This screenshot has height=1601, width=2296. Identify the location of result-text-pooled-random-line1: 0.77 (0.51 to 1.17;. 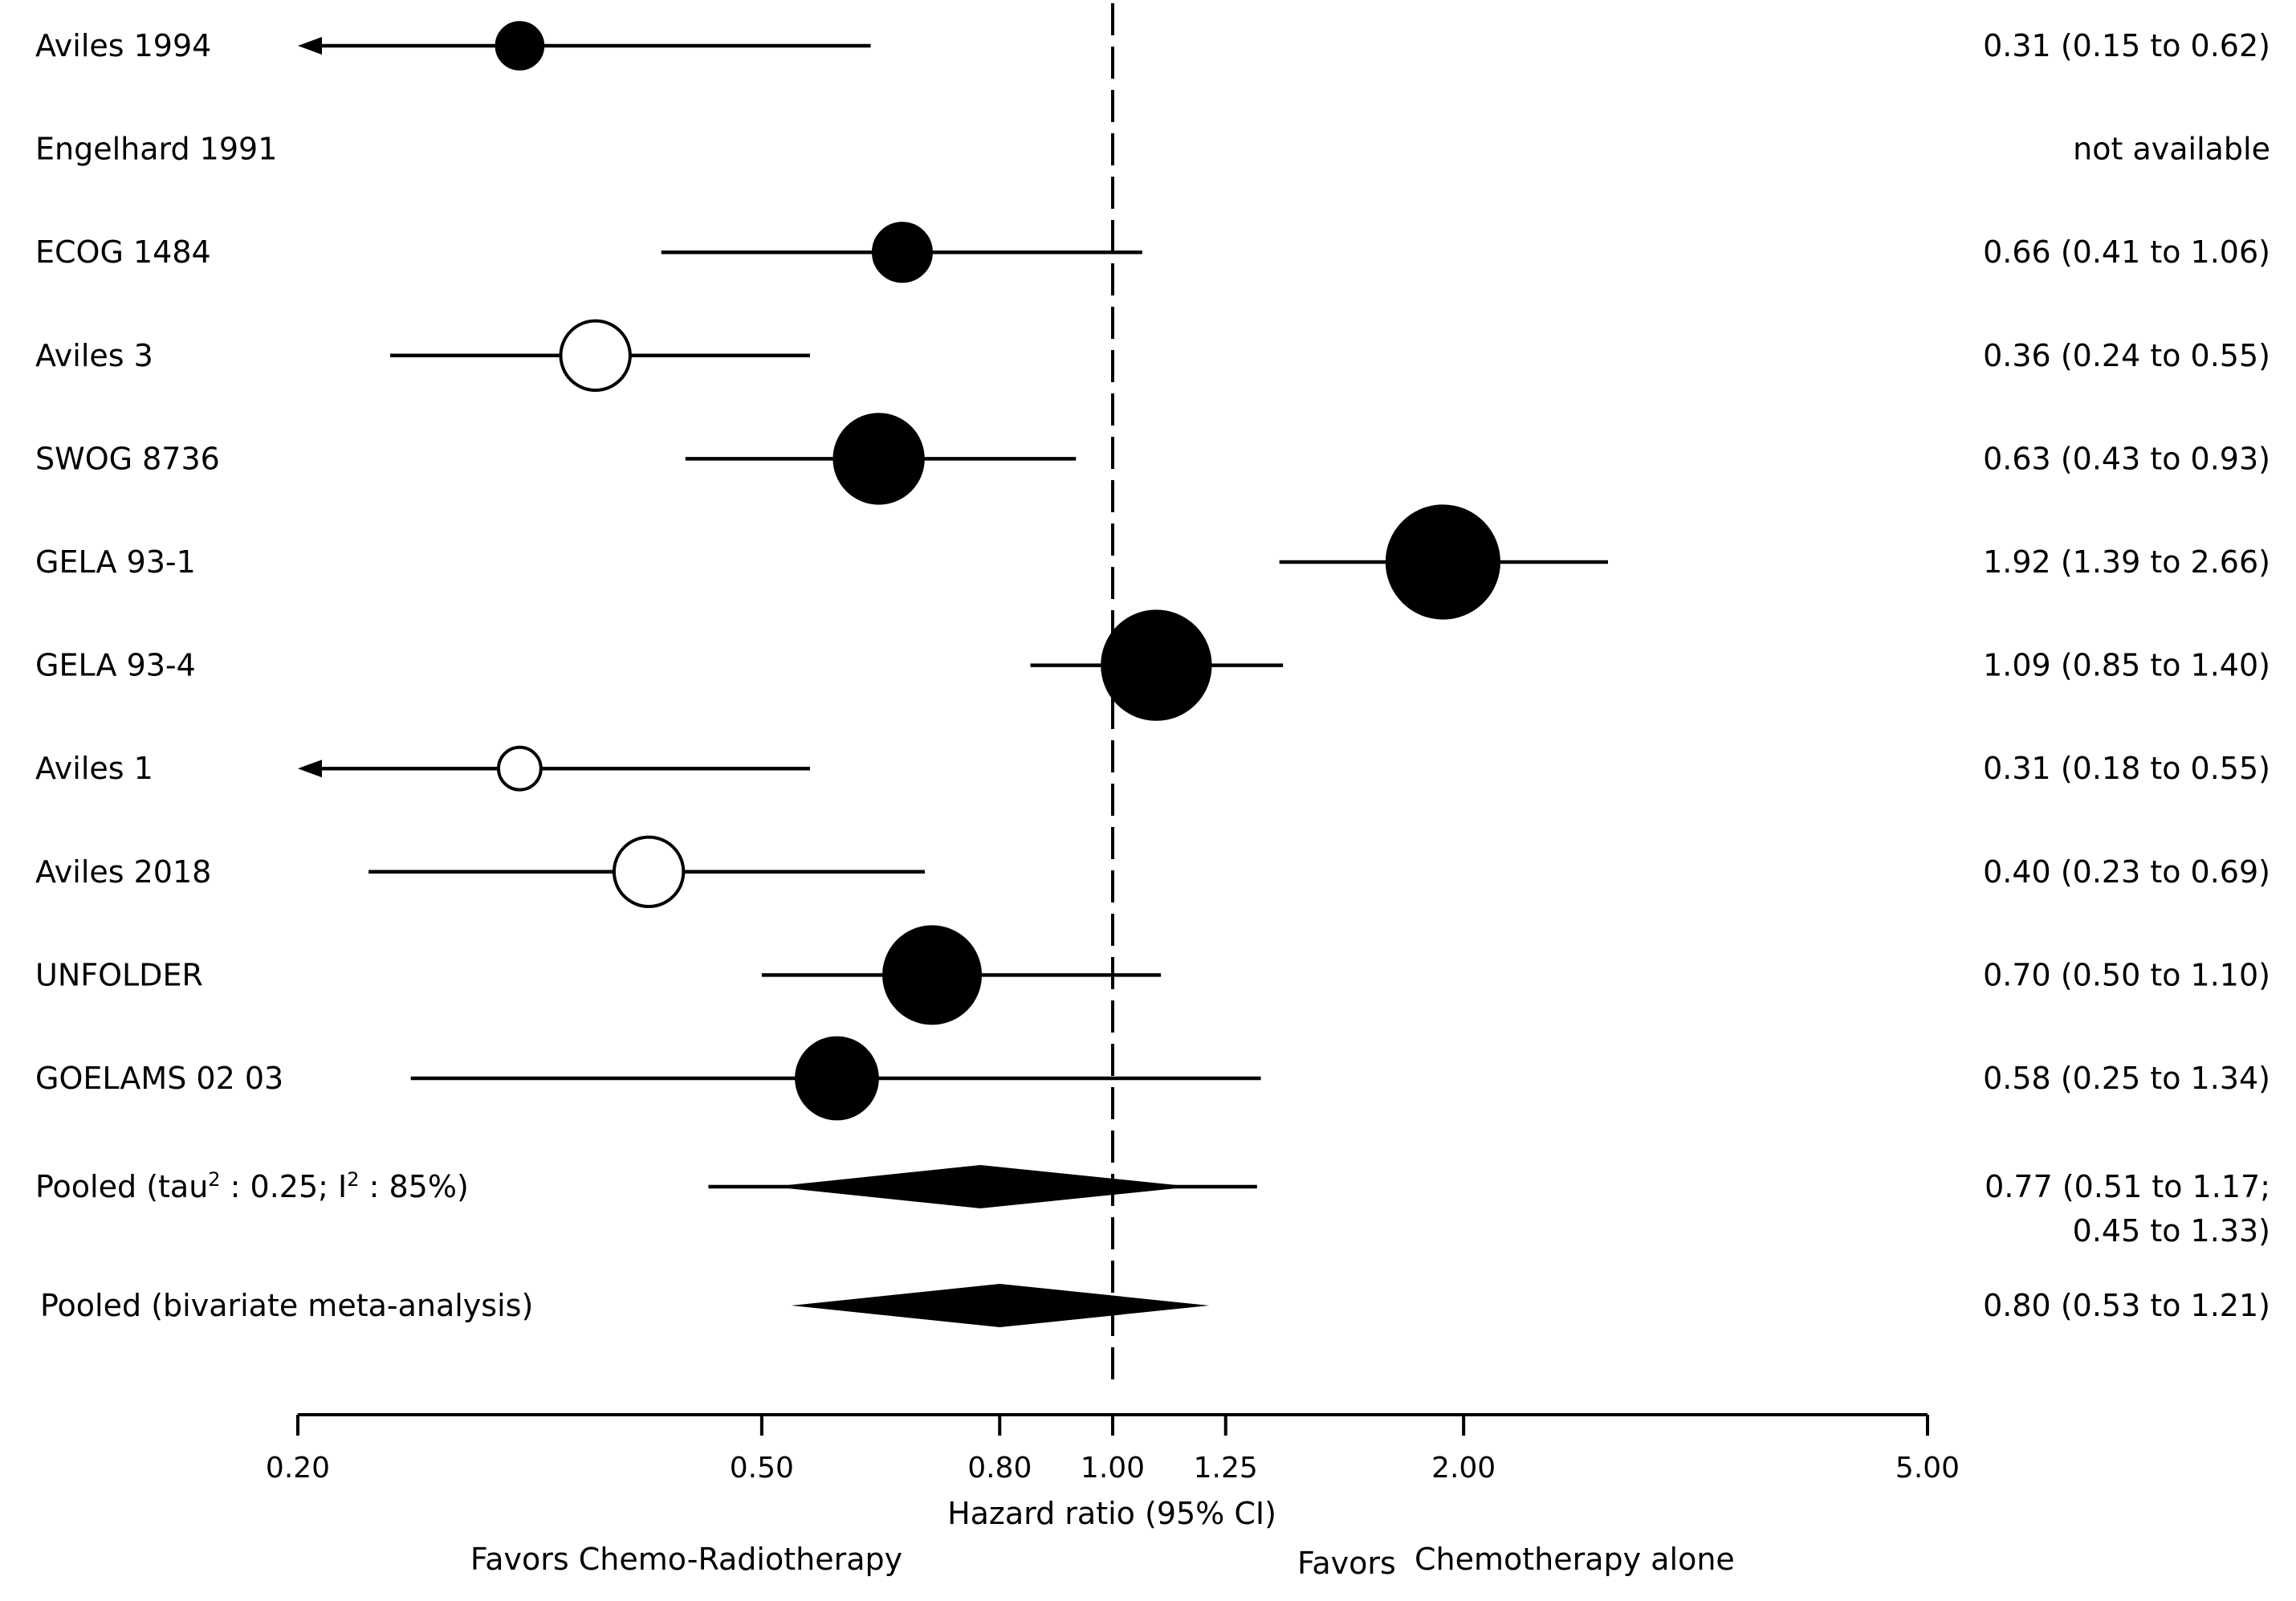
(2128, 1186).